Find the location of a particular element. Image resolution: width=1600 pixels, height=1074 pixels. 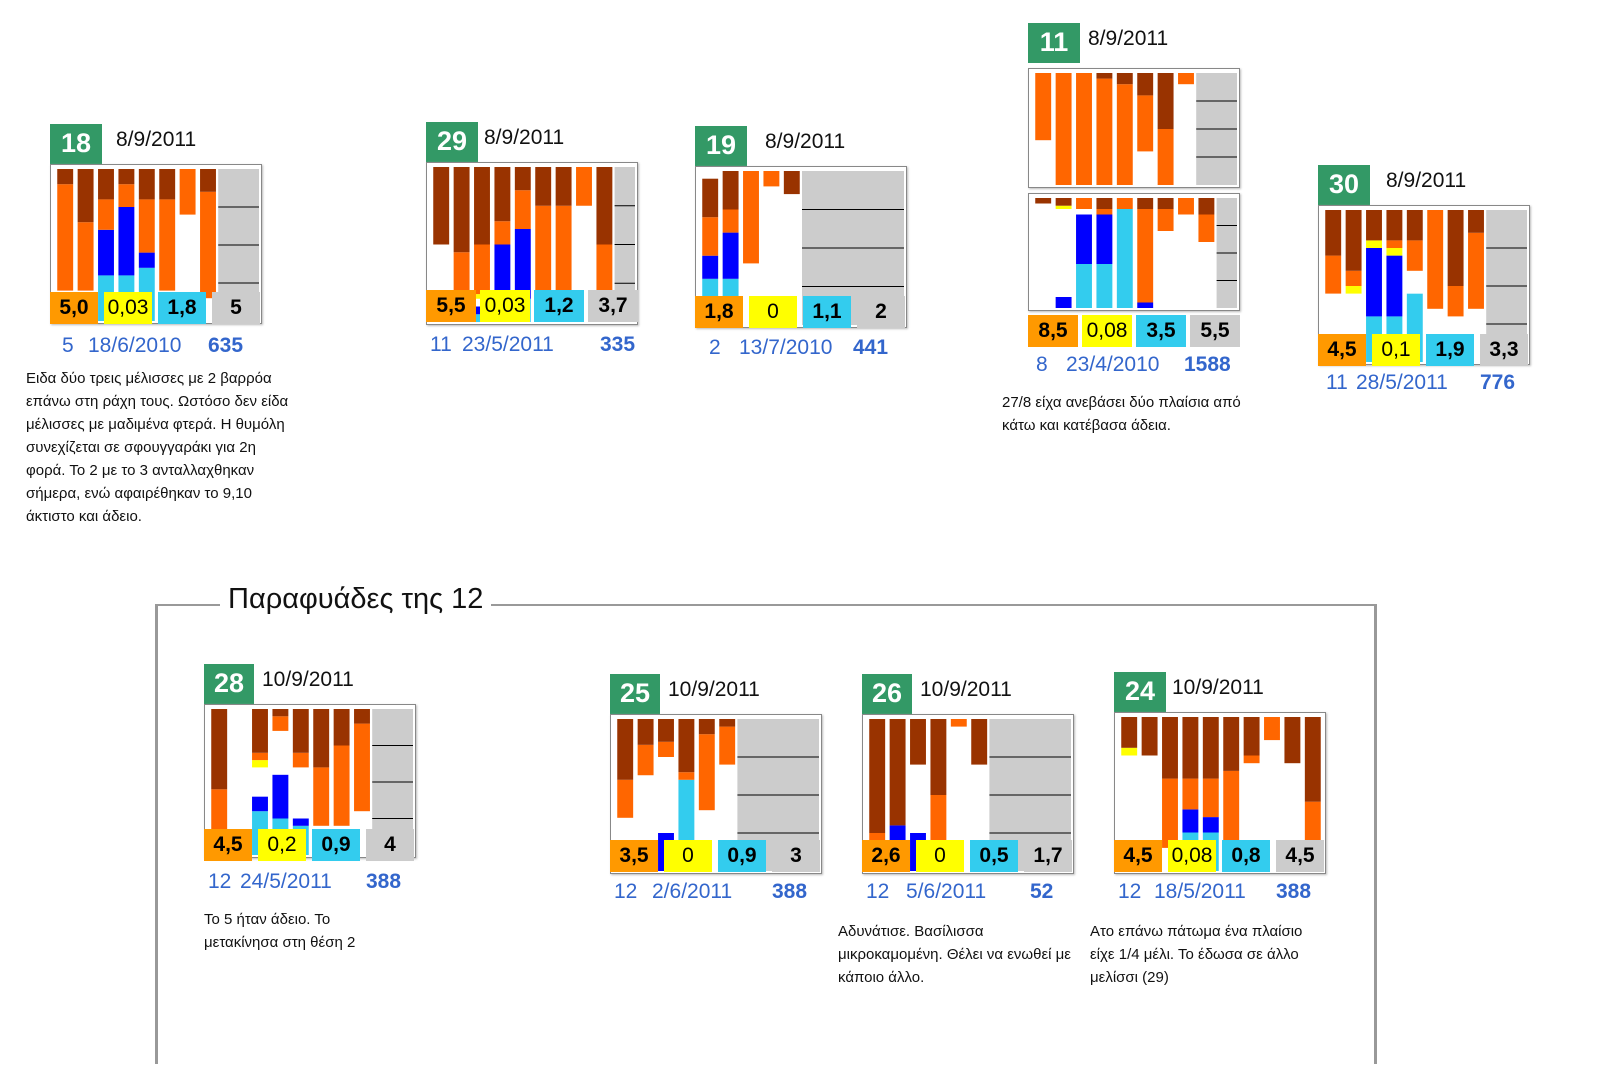

bee-count: 388 is located at coordinates (1294, 891).